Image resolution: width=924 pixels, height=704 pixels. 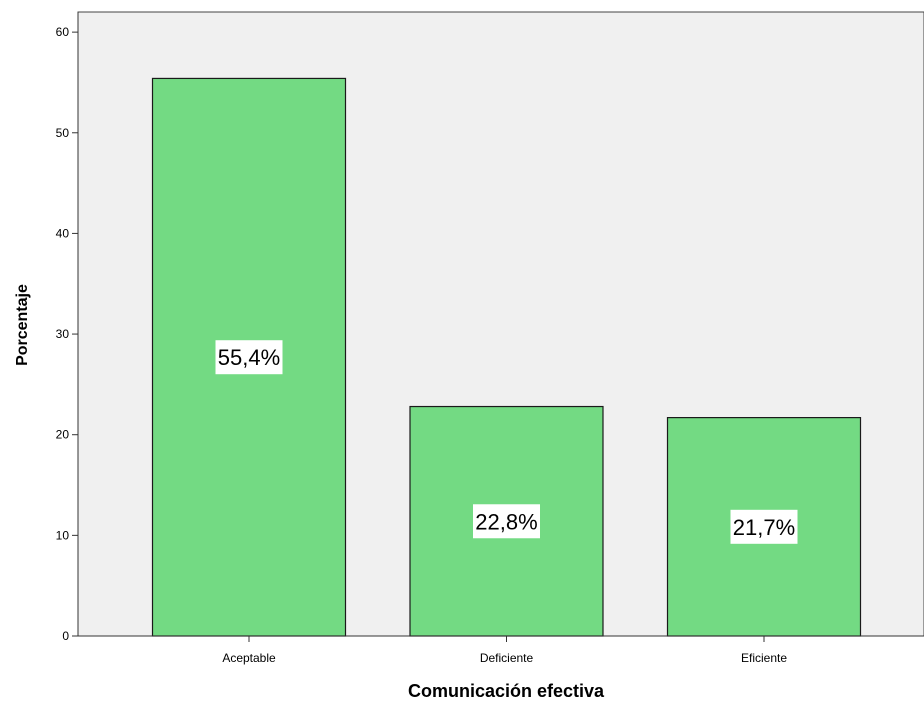 I want to click on y-tick-label: 10, so click(x=63, y=535).